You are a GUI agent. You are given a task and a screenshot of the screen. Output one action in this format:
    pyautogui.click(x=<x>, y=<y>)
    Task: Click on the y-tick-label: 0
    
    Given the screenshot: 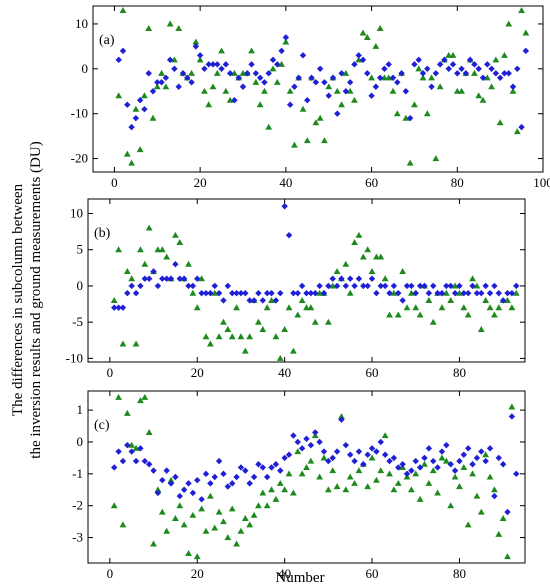 What is the action you would take?
    pyautogui.click(x=85, y=68)
    